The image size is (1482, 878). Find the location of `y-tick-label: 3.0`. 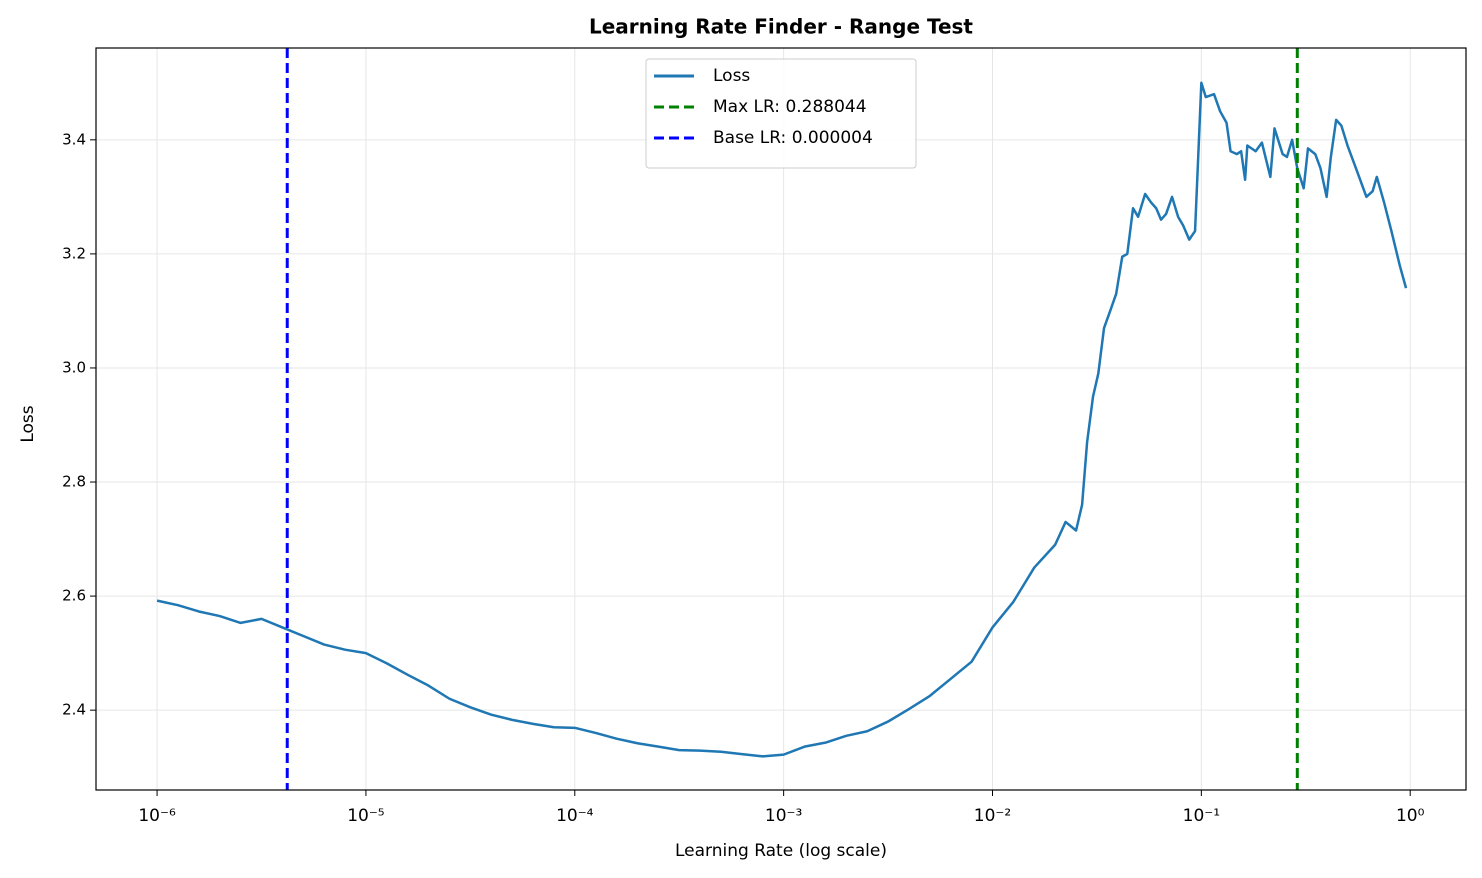

y-tick-label: 3.0 is located at coordinates (74, 367).